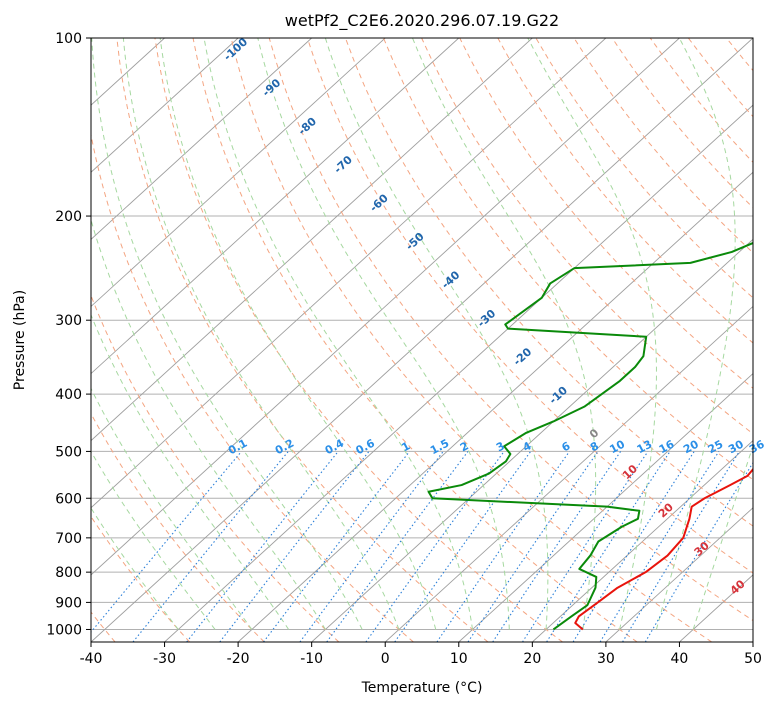 The image size is (775, 708). Describe the element at coordinates (68, 217) in the screenshot. I see `y-tick-label: 200` at that location.